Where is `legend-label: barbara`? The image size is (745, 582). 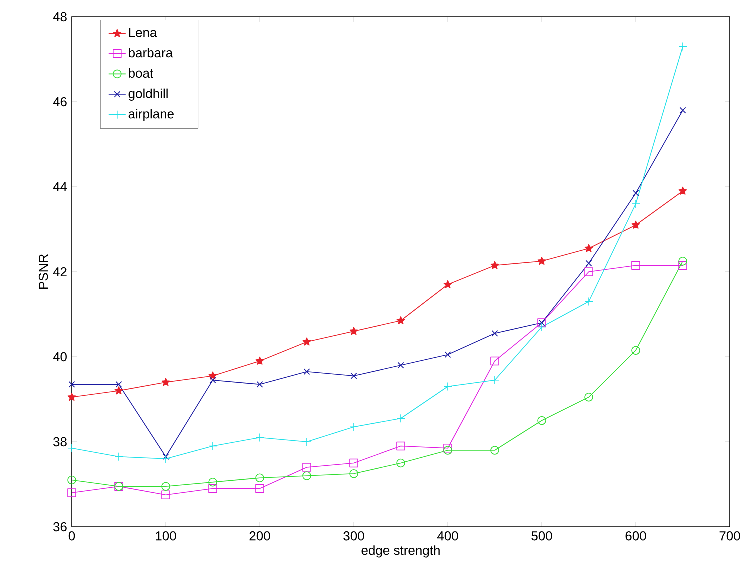
legend-label: barbara is located at coordinates (151, 53).